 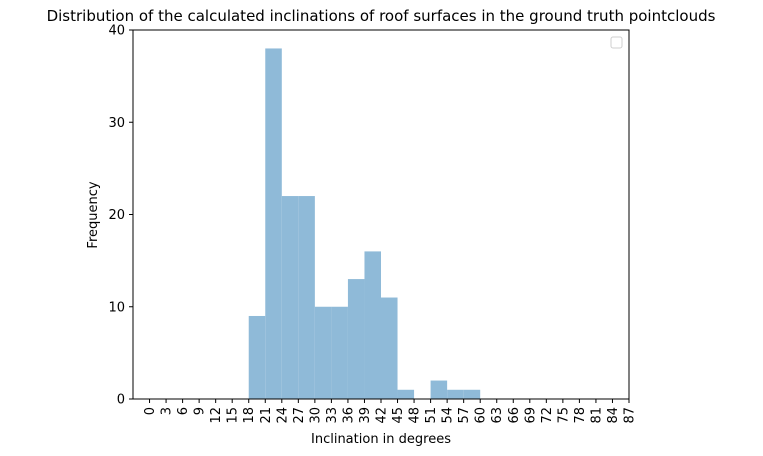 I want to click on y-axis: 0 10 20 30 40, so click(x=120, y=216).